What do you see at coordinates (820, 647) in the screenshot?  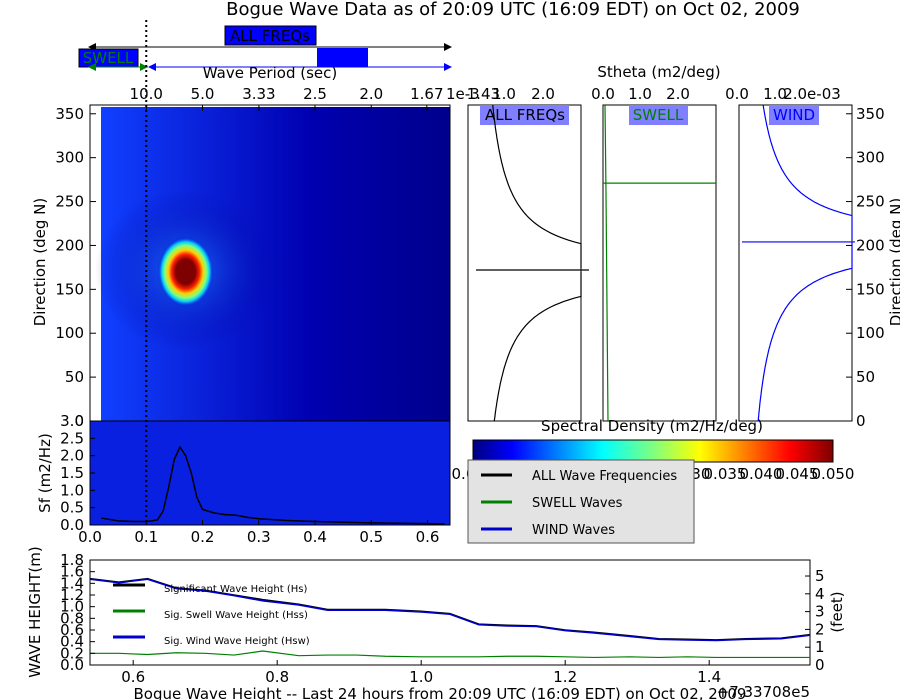 I see `wave-height-right-tick-label: 1` at bounding box center [820, 647].